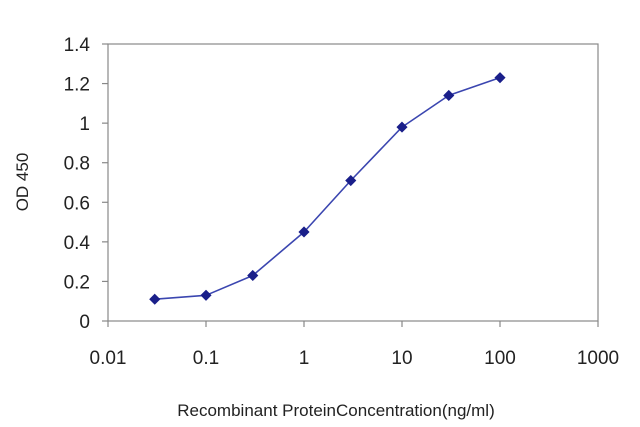 This screenshot has width=640, height=427. Describe the element at coordinates (598, 358) in the screenshot. I see `x-tick-label: 1000` at that location.